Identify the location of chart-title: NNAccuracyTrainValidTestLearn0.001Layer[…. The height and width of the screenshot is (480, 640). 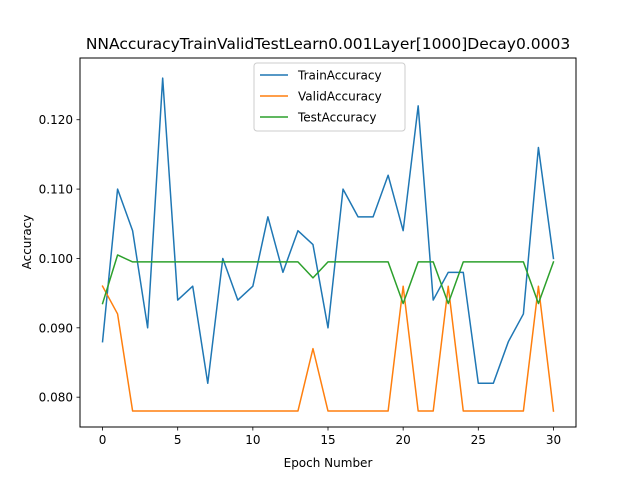
(328, 44).